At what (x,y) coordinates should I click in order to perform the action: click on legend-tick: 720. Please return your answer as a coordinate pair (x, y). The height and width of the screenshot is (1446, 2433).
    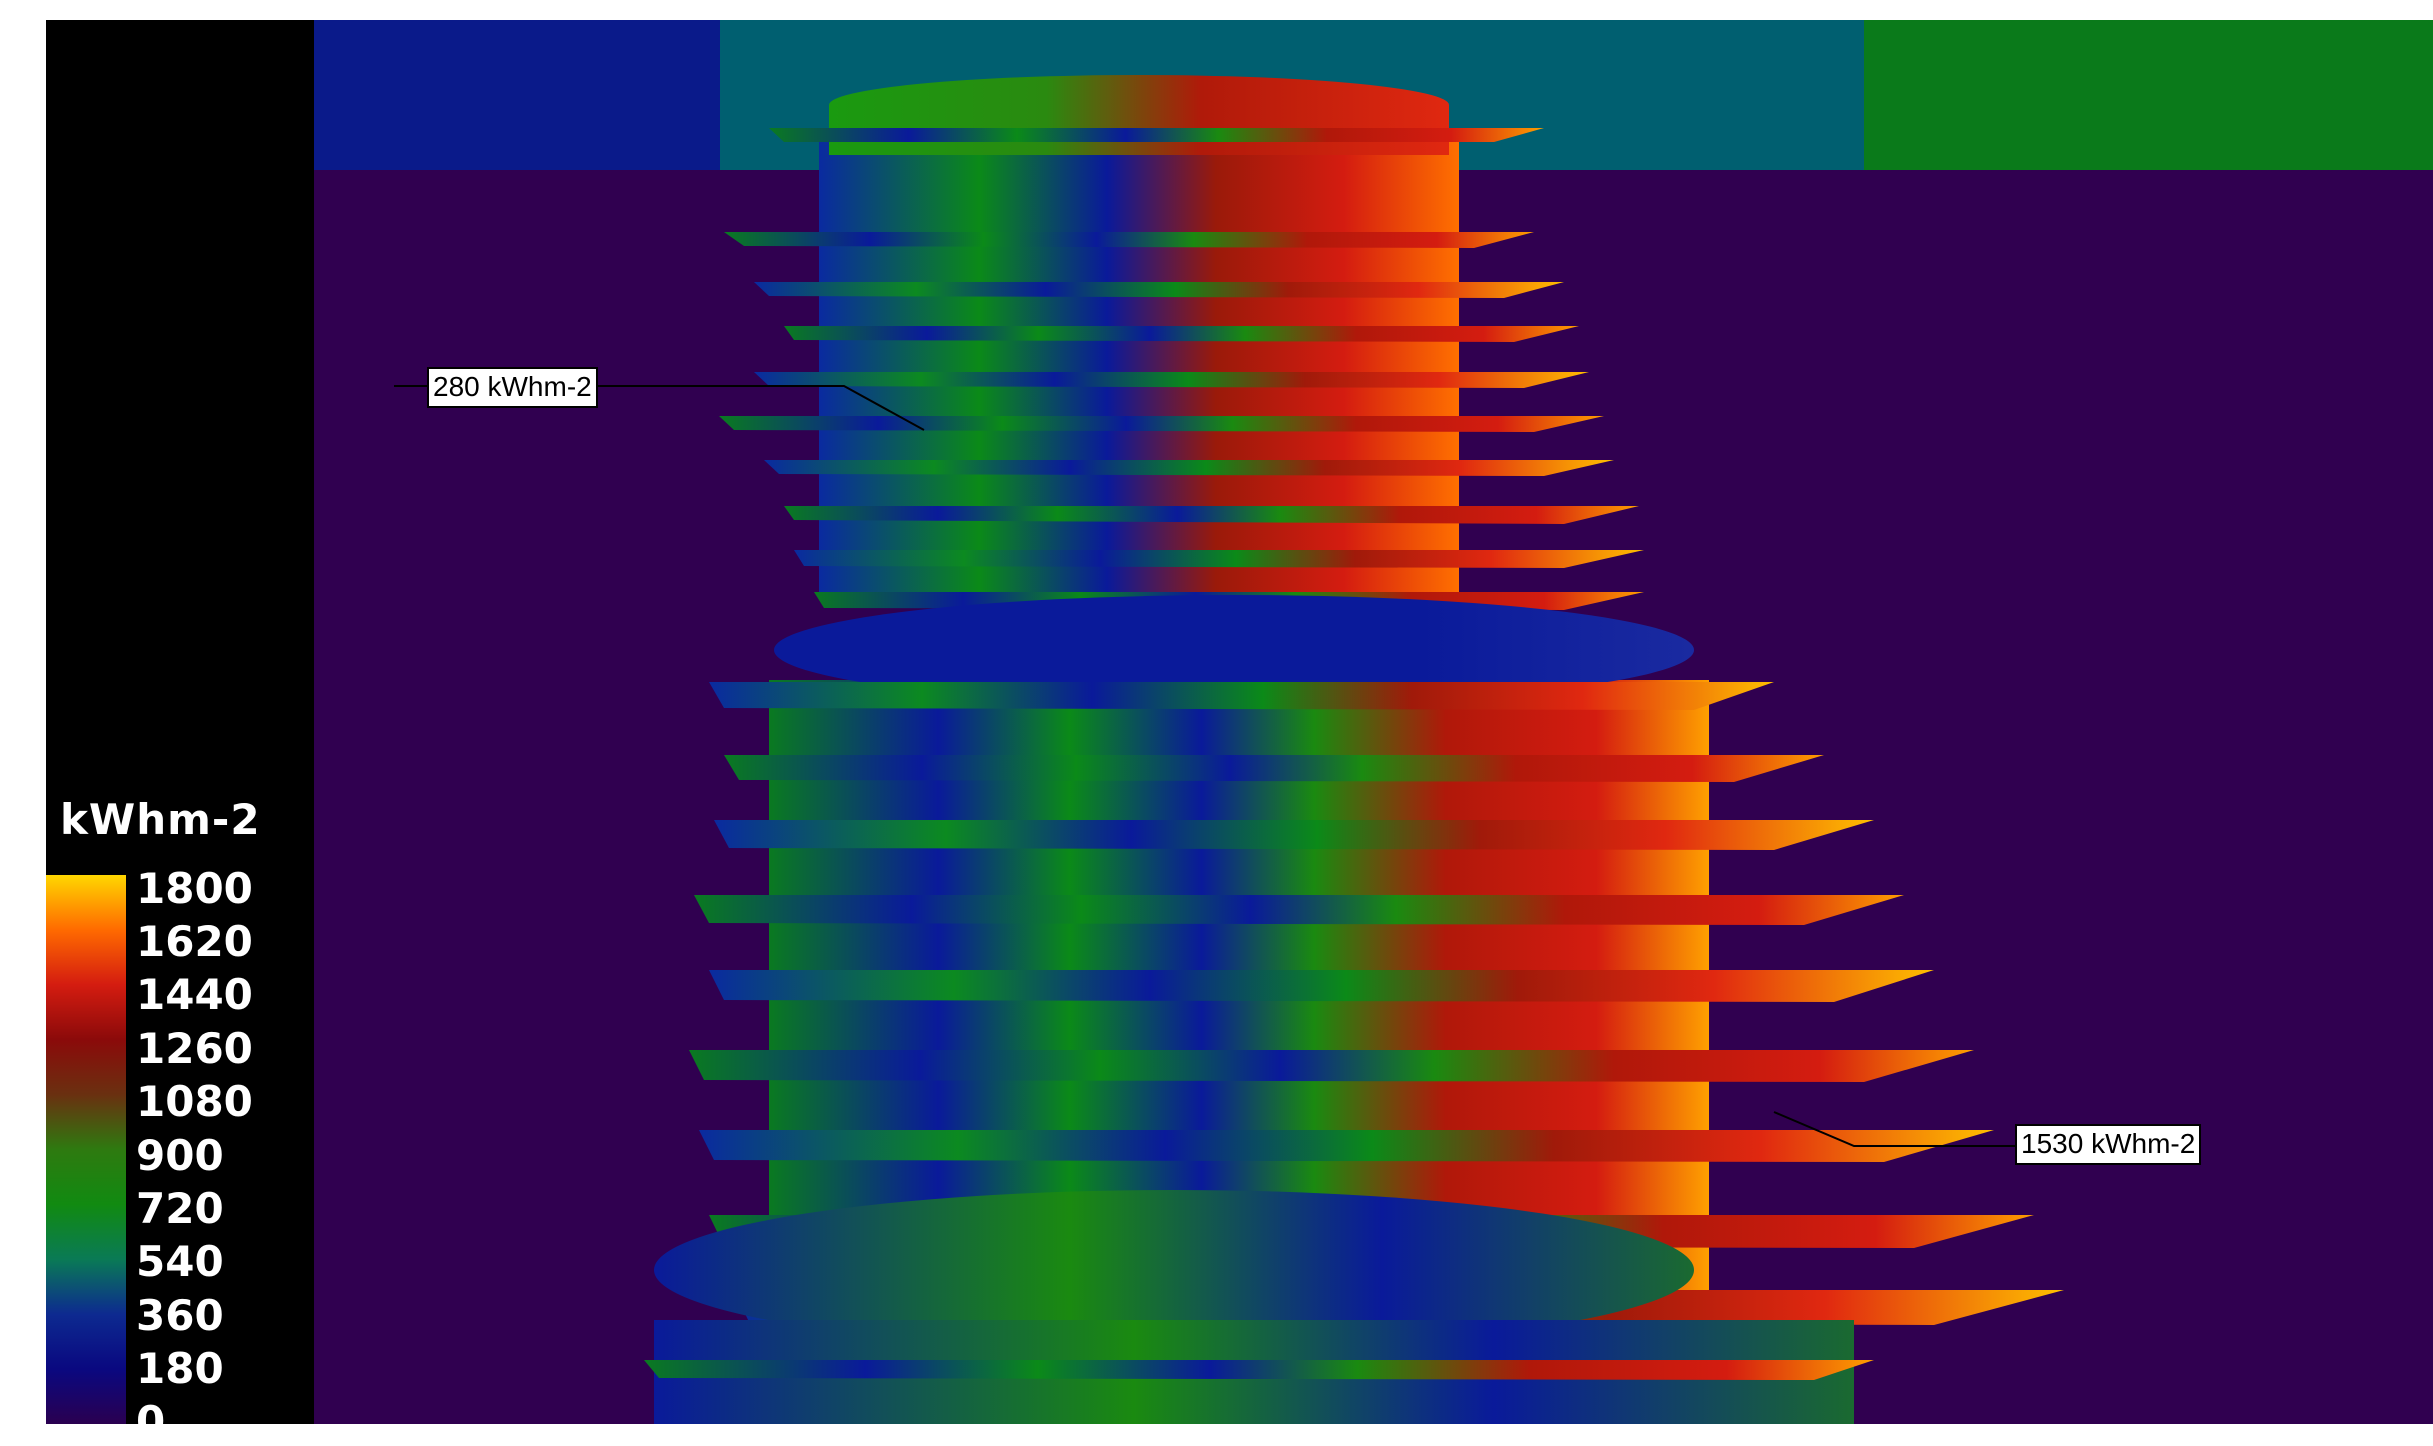
    Looking at the image, I should click on (180, 1208).